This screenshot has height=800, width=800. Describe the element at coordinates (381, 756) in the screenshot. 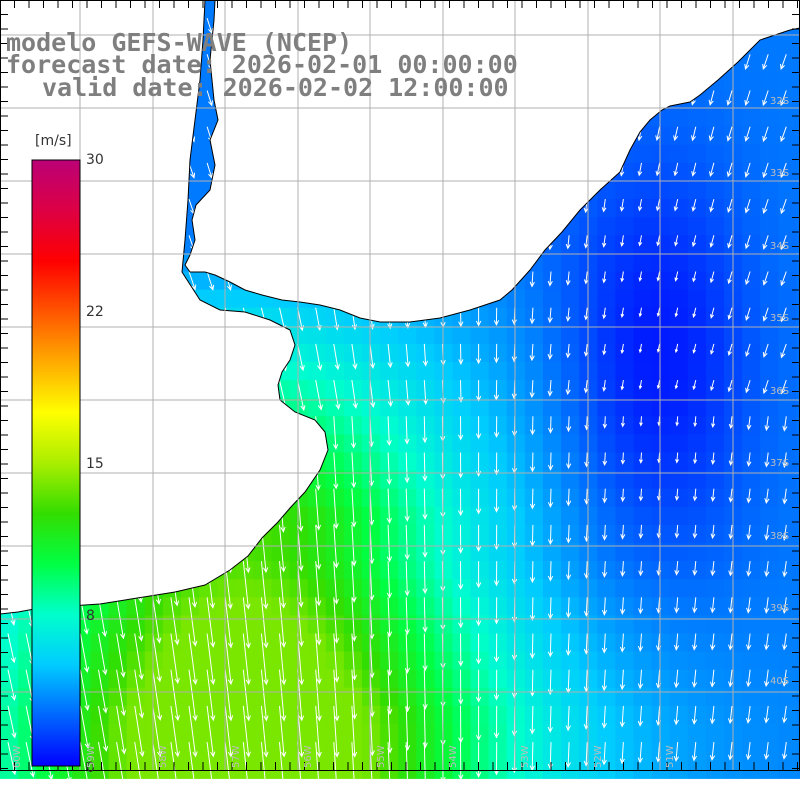

I see `lon-label-55w: 55W` at that location.